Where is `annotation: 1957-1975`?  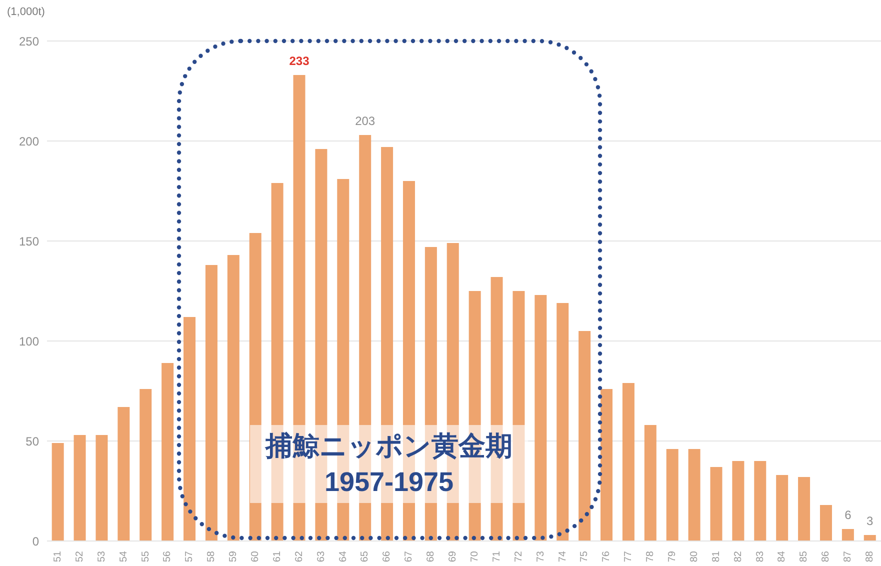 annotation: 1957-1975 is located at coordinates (389, 482).